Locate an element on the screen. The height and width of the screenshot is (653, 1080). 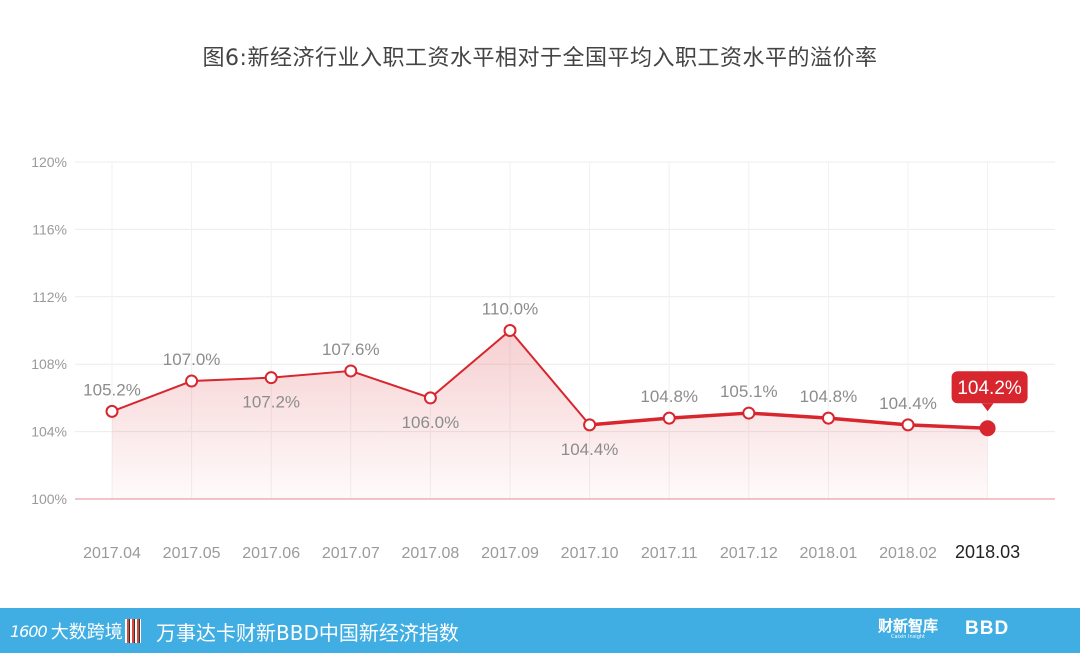
data-label-highlight: 104.2% is located at coordinates (989, 388).